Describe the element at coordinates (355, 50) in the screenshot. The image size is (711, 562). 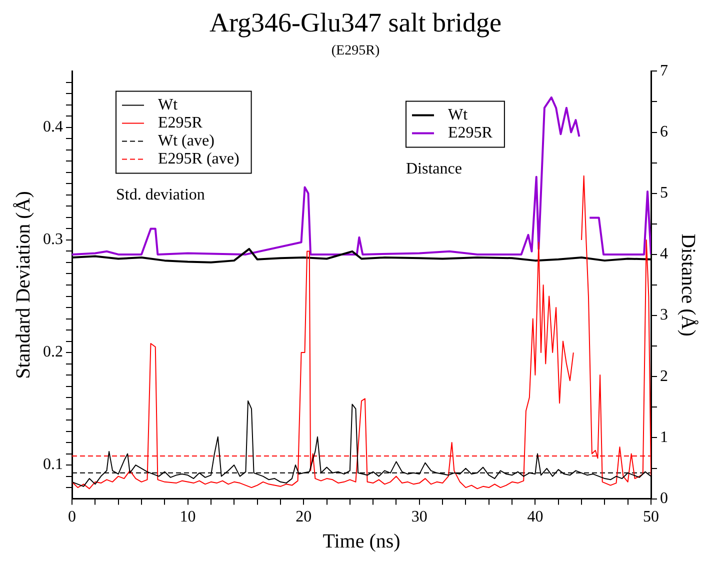
I see `chart-subtitle: (E295R)` at that location.